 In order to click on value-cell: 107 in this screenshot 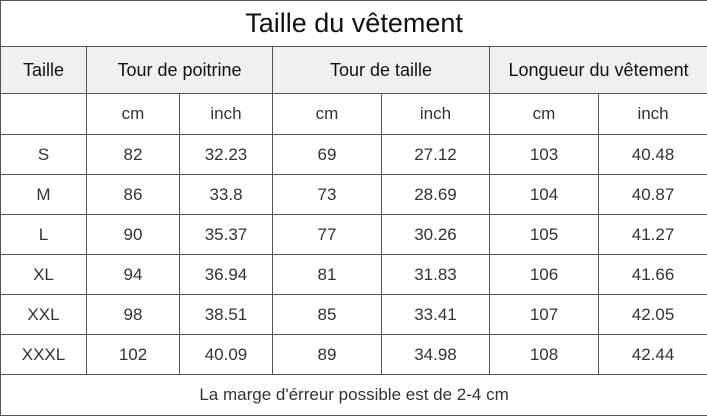, I will do `click(544, 315)`.